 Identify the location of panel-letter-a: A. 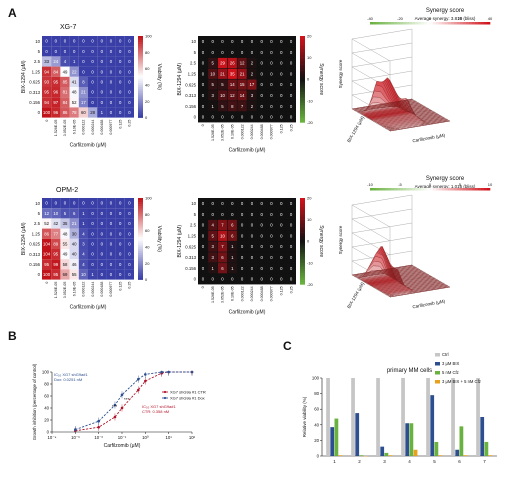
(12, 13).